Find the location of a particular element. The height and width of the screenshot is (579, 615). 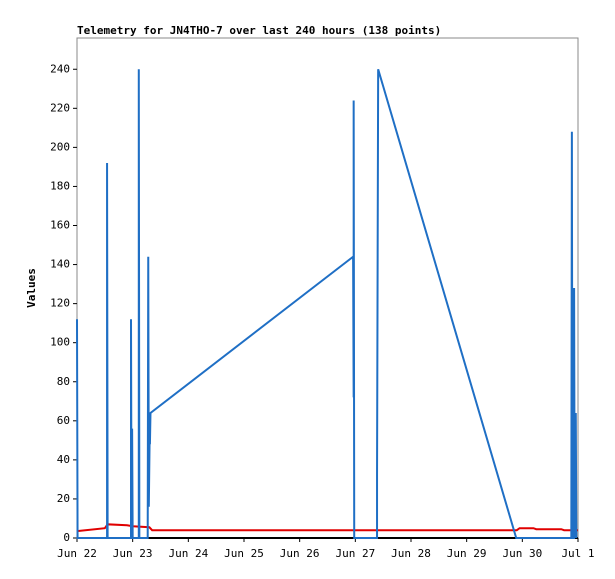

y-tick-label: 140 is located at coordinates (60, 264).